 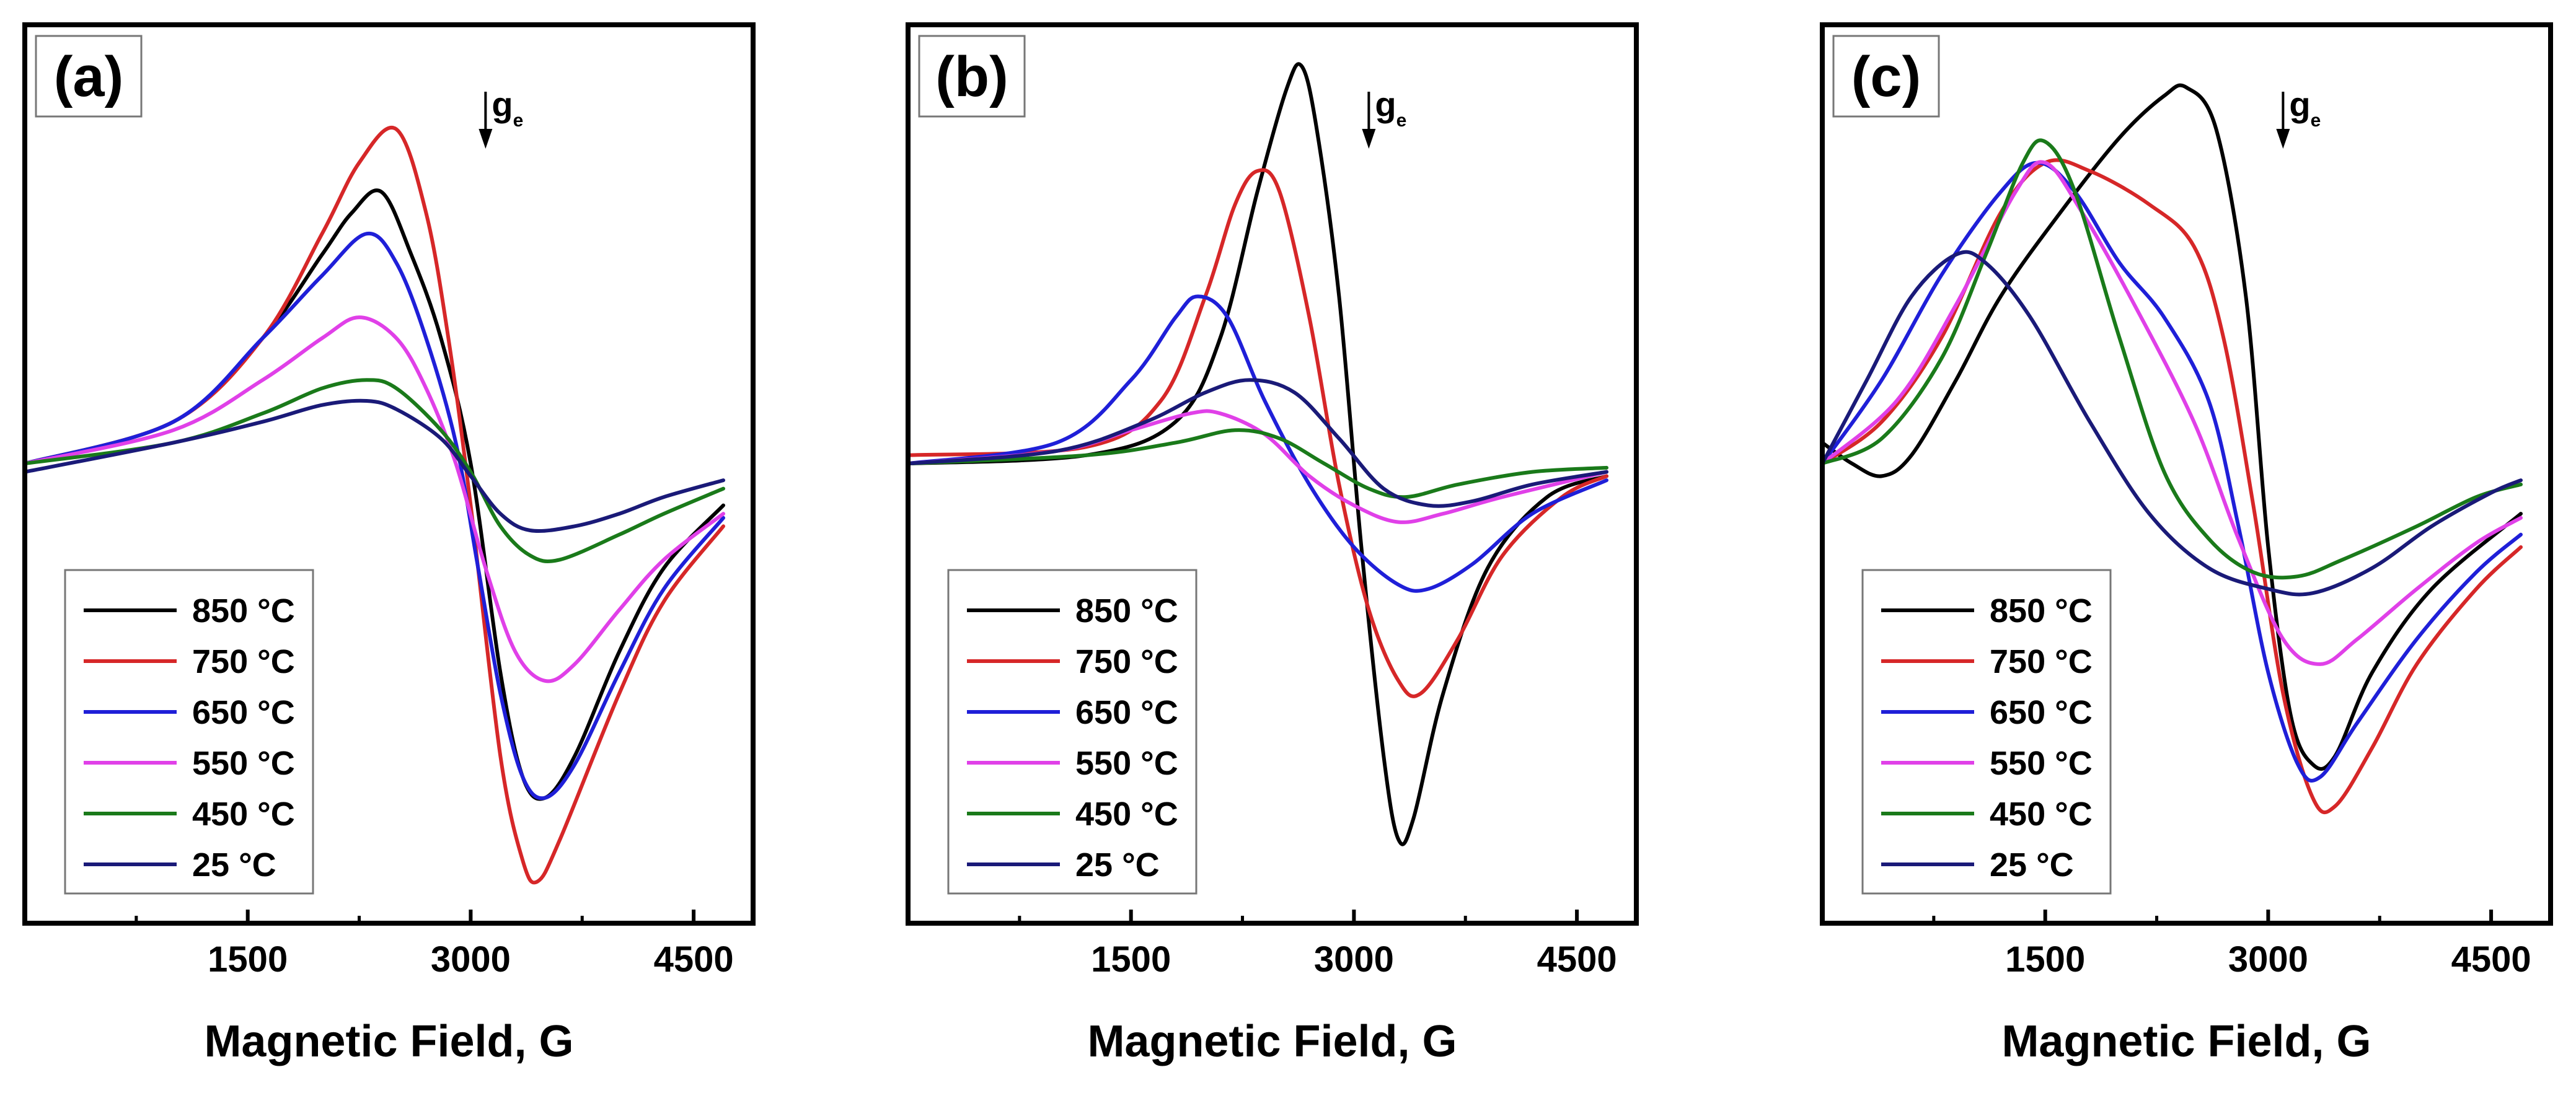 I want to click on panel-label: (c), so click(x=1886, y=76).